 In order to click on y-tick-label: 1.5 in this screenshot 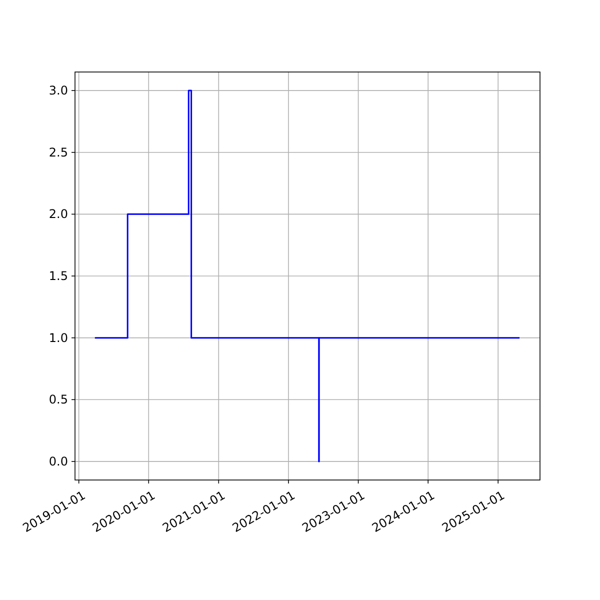, I will do `click(58, 276)`.